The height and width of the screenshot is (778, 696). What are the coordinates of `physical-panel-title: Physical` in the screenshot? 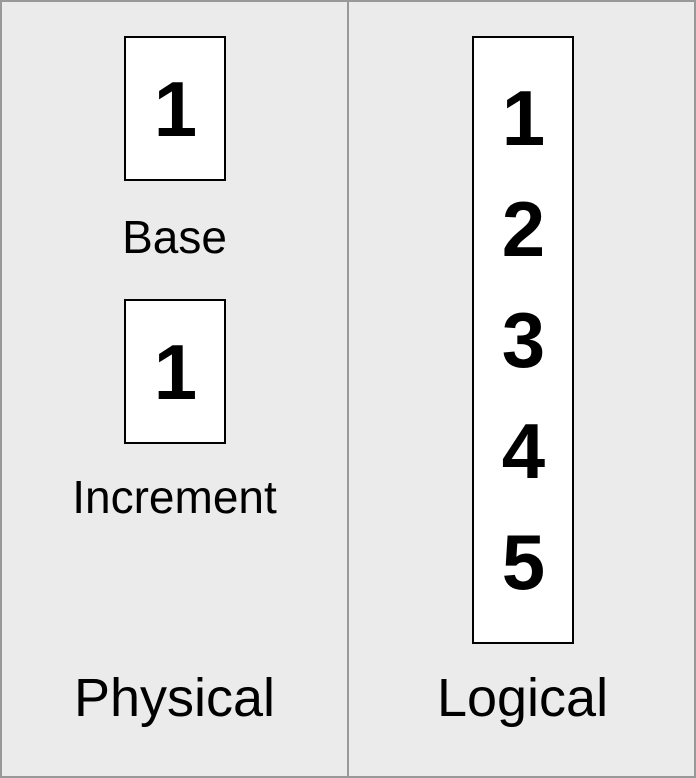 It's located at (174, 698).